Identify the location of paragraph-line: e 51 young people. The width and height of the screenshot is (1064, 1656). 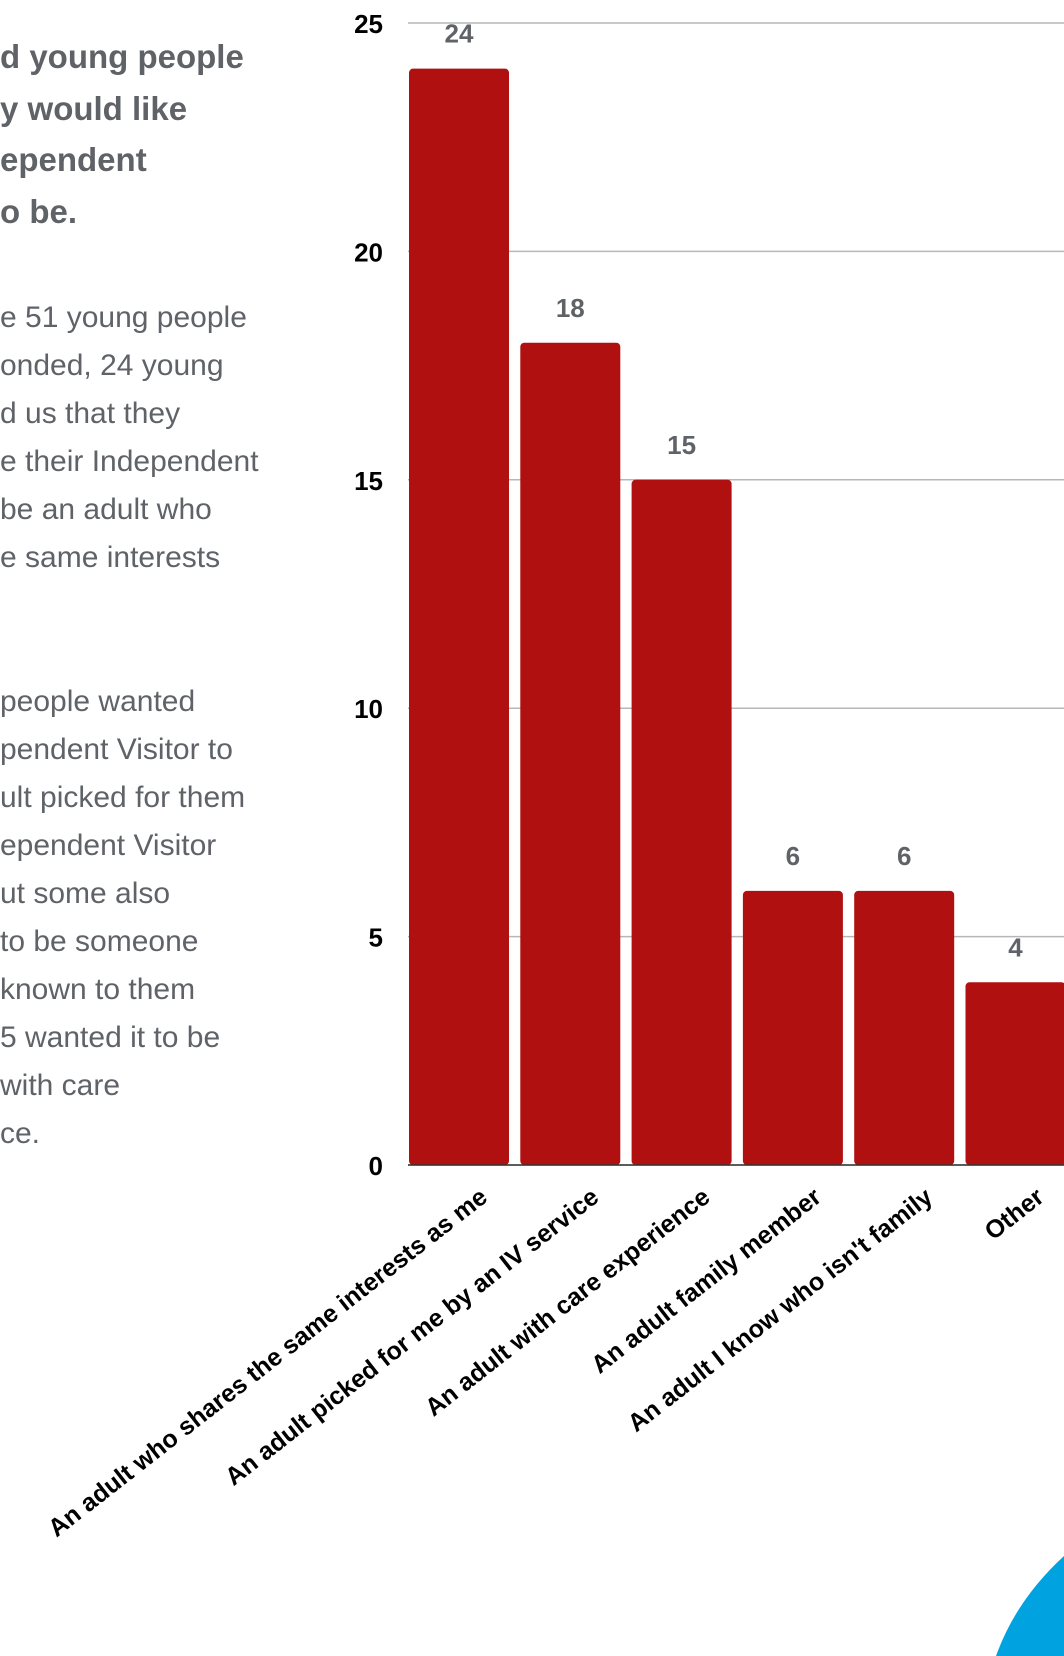
(123, 317).